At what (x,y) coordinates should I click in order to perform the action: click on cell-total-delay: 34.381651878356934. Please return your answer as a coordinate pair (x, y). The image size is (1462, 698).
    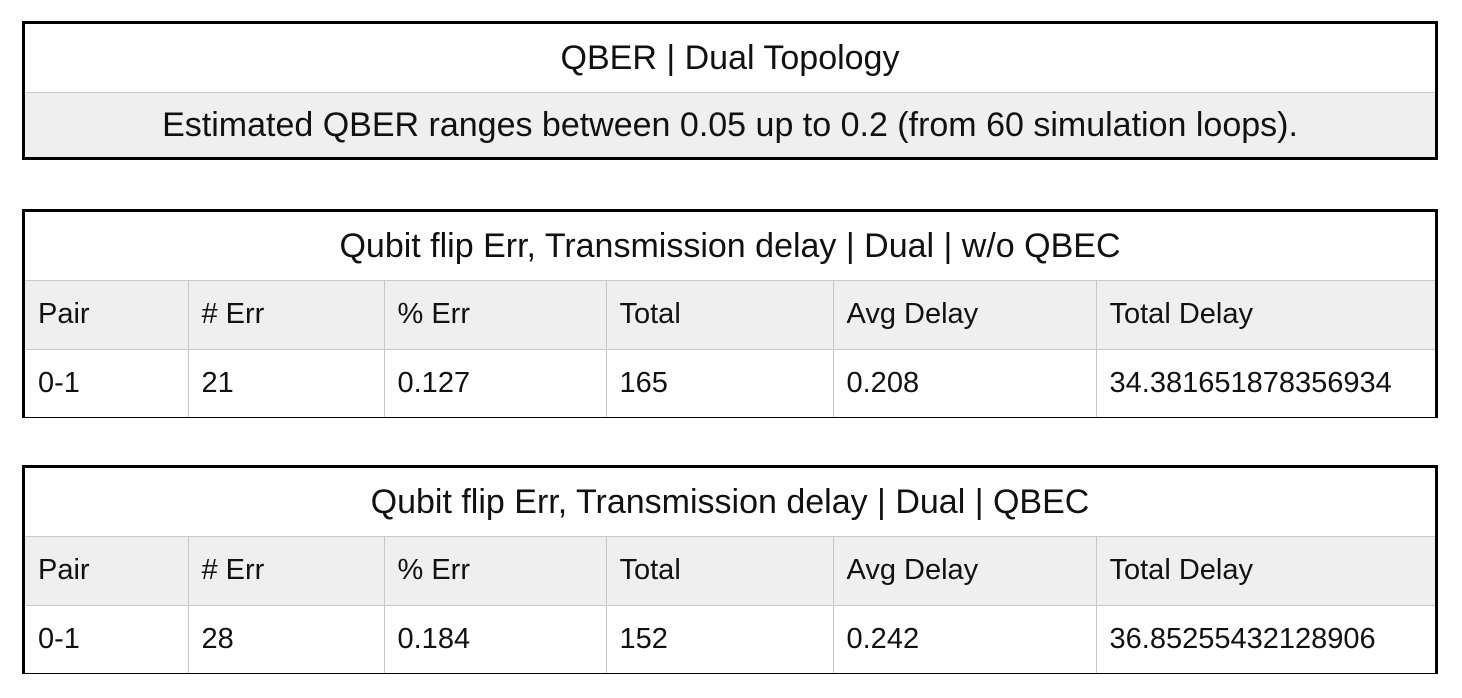
    Looking at the image, I should click on (1265, 383).